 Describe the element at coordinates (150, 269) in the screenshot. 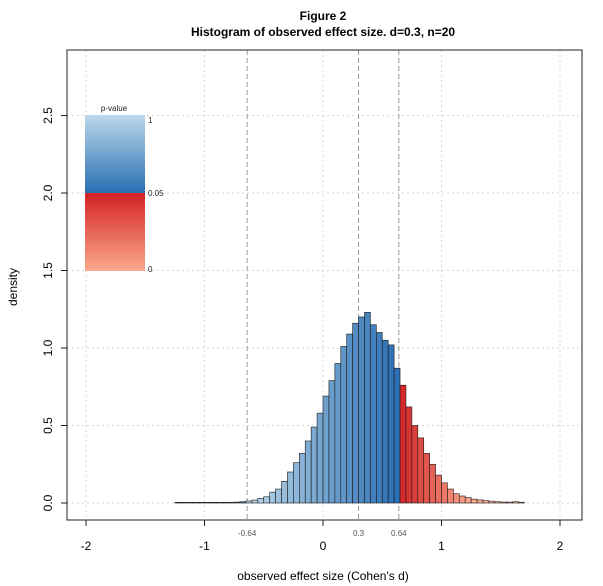

I see `legend-label-bottom: 0` at that location.